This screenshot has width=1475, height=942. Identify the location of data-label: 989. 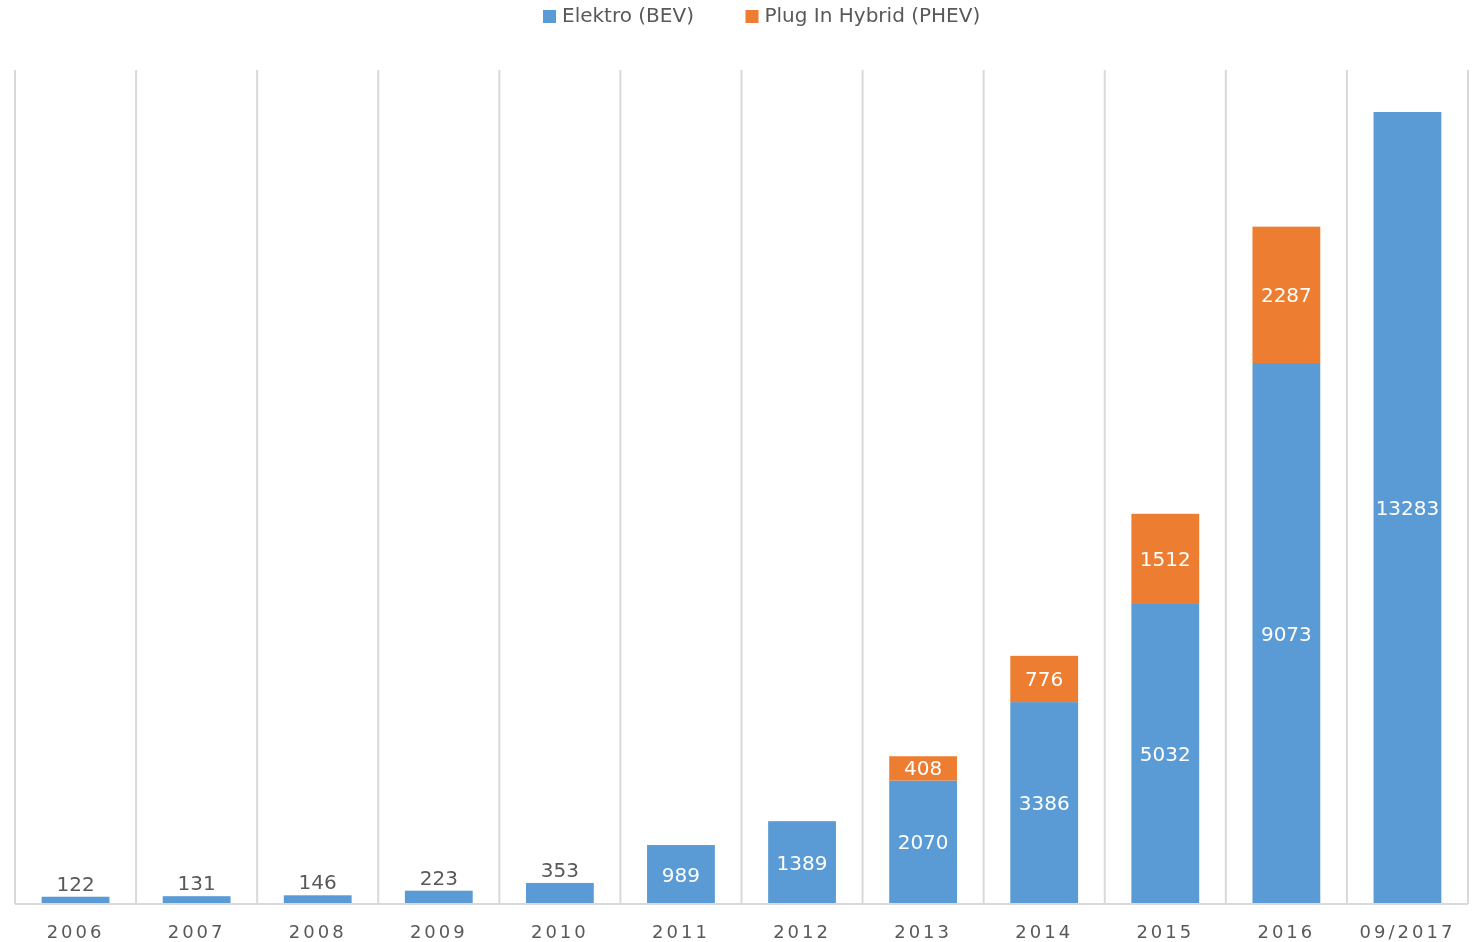
(681, 874).